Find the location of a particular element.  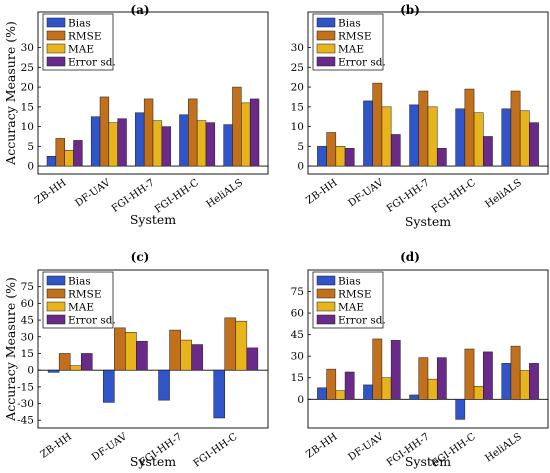

panel-title: (d) is located at coordinates (410, 257).